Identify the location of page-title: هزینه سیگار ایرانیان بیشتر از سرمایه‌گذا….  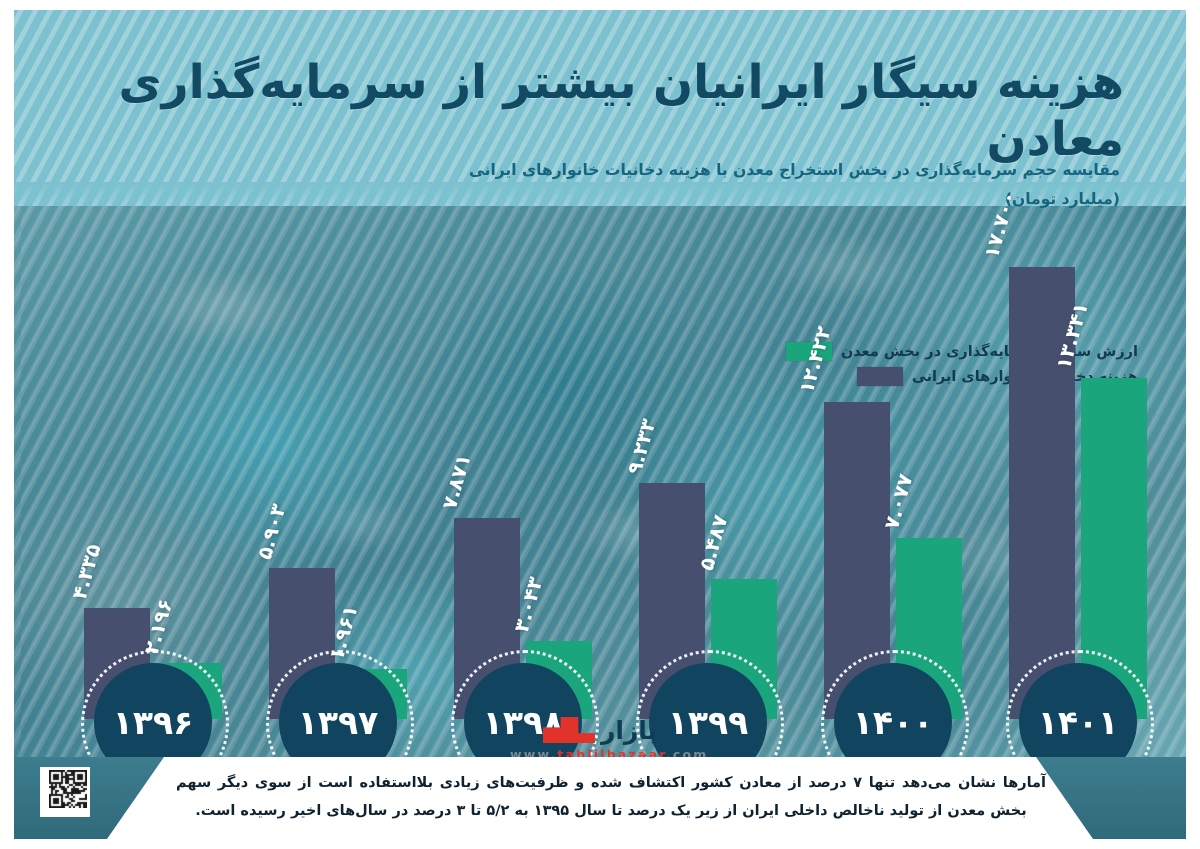
(621, 111).